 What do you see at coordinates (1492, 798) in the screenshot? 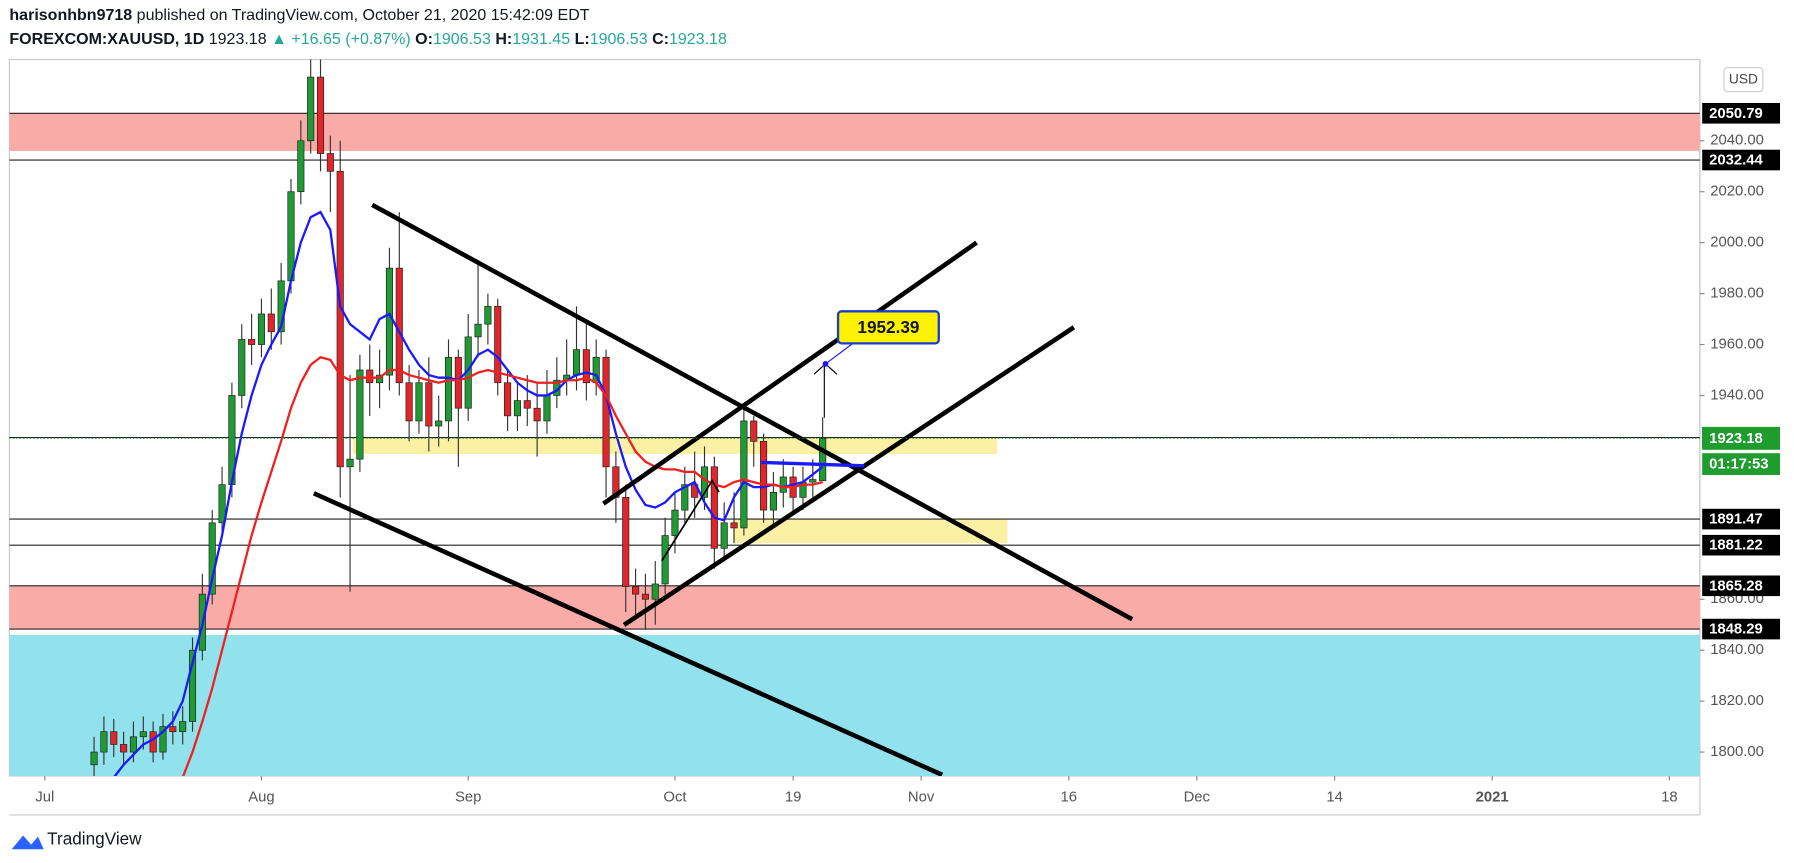
I see `x-tick-label: 2021` at bounding box center [1492, 798].